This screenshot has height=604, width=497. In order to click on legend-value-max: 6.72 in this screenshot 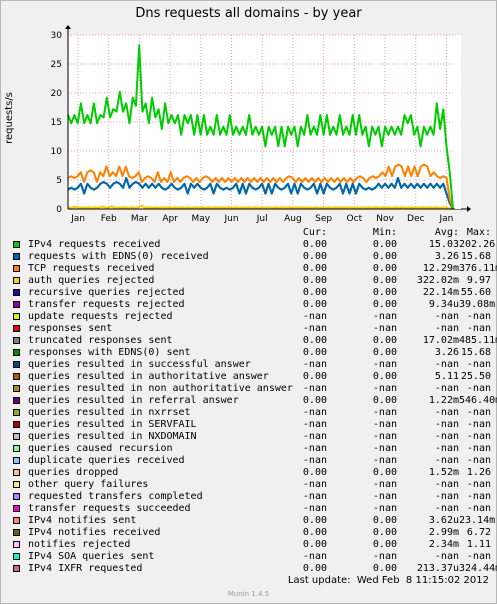, I will do `click(478, 532)`.